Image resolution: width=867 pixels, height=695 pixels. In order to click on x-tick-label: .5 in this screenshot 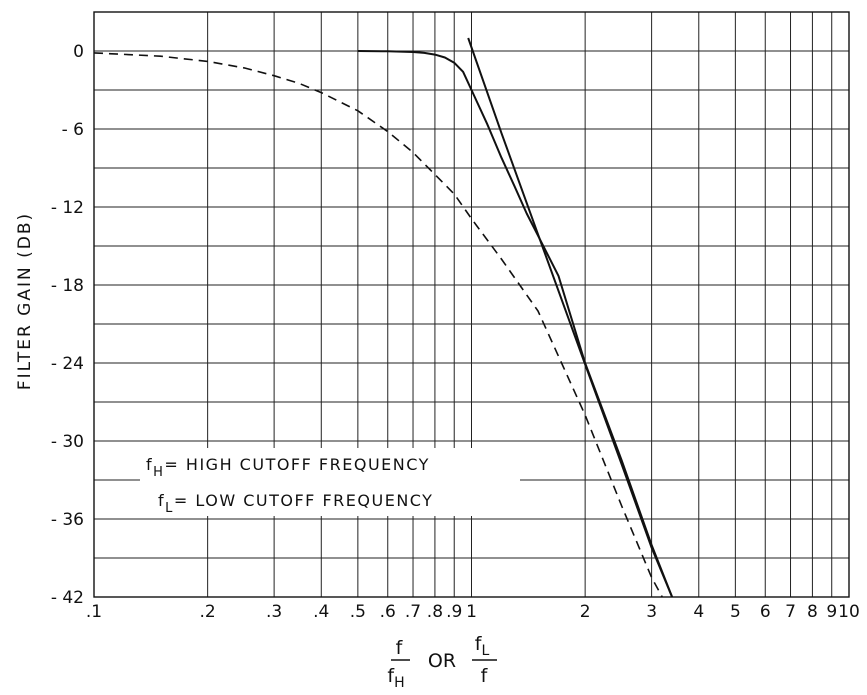, I will do `click(358, 612)`.